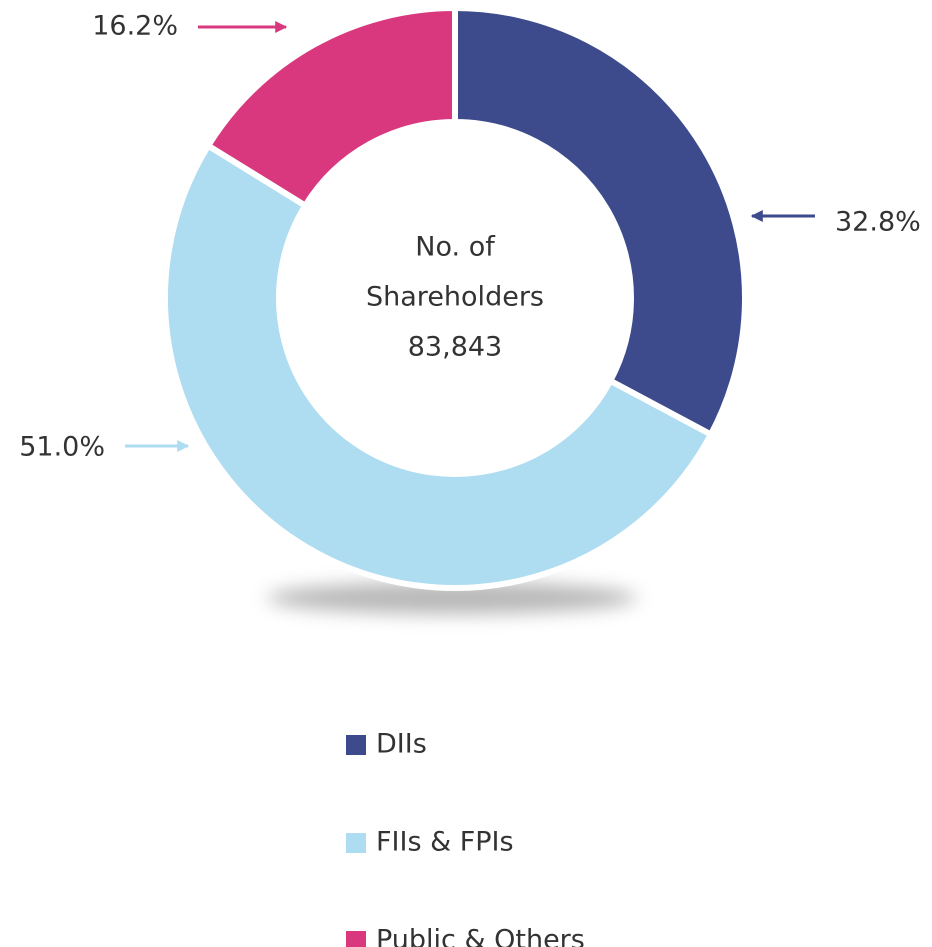 This screenshot has width=932, height=947. Describe the element at coordinates (455, 247) in the screenshot. I see `center-text: No. of` at that location.